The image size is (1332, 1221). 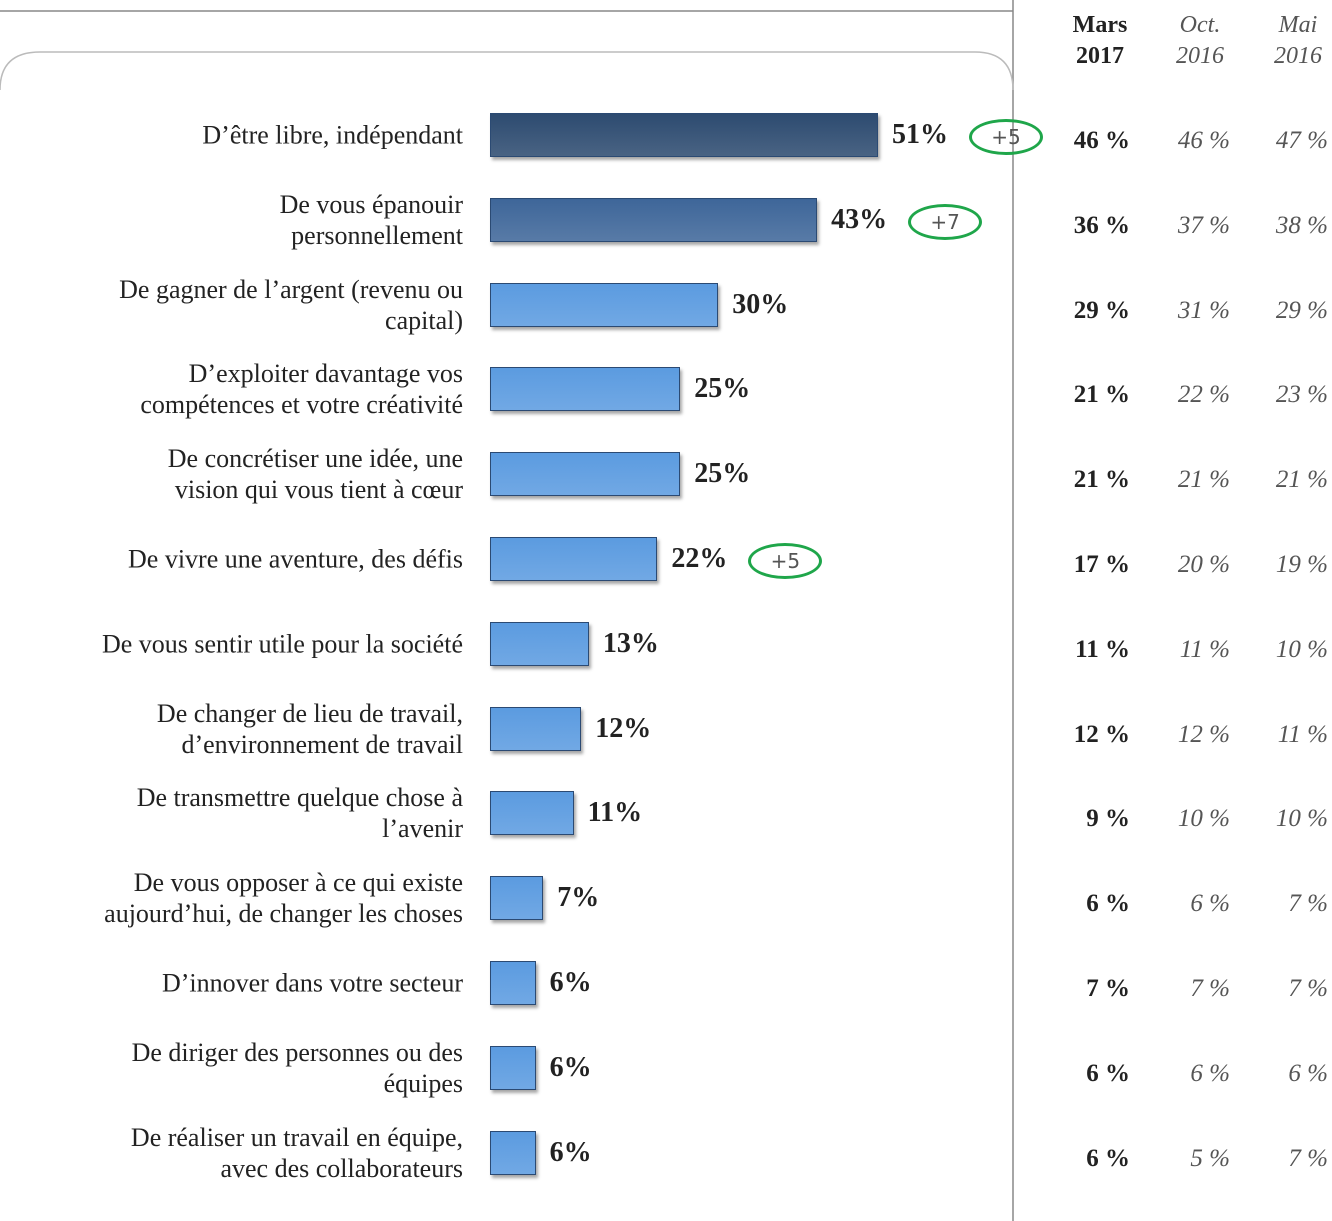 I want to click on category-label: De diriger des personnes ou des équipes, so click(x=297, y=1067).